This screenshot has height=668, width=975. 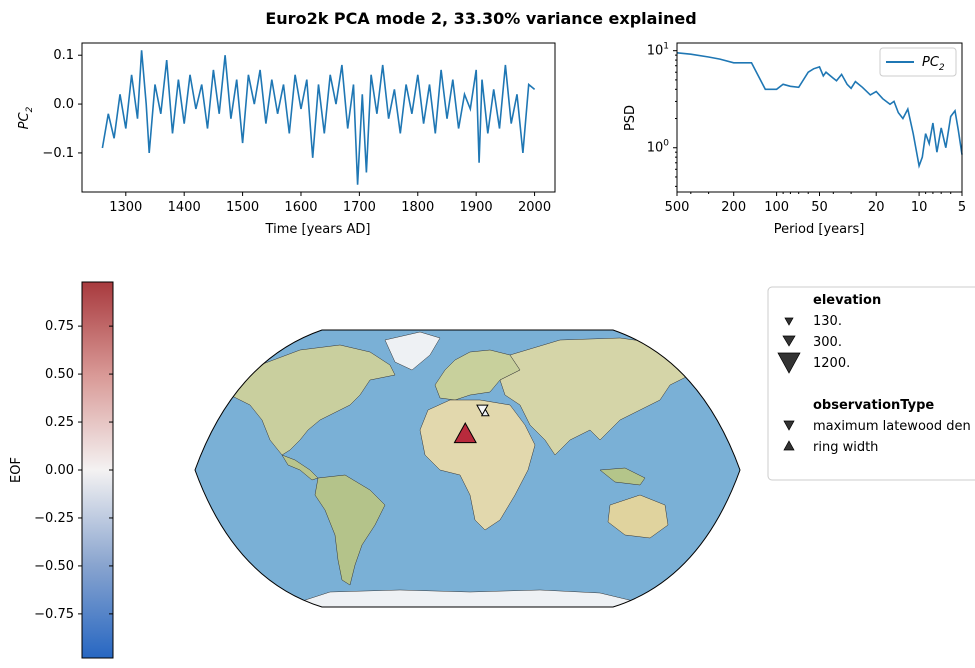 What do you see at coordinates (962, 207) in the screenshot?
I see `psd-xtick-label: 5` at bounding box center [962, 207].